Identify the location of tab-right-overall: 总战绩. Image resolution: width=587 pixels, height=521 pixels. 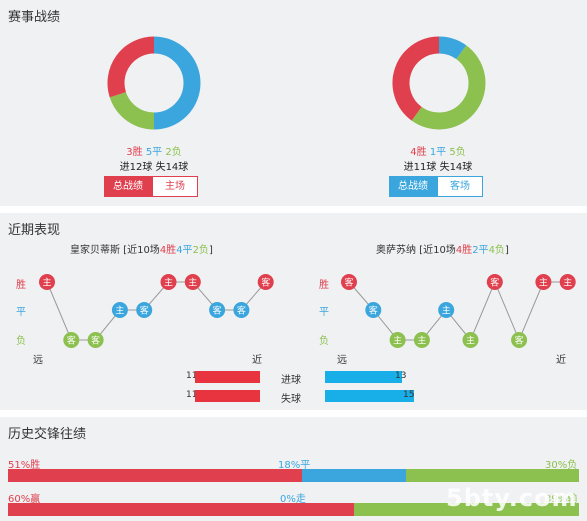
(413, 186).